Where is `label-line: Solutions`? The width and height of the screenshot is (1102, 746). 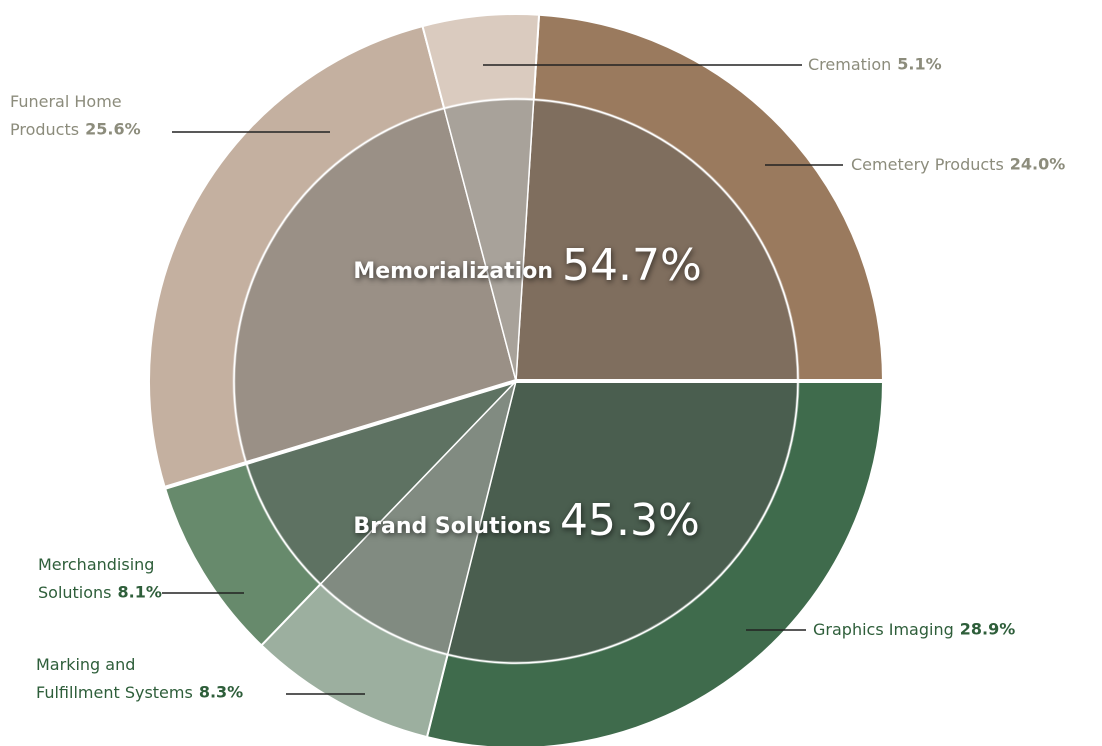
label-line: Solutions is located at coordinates (75, 592).